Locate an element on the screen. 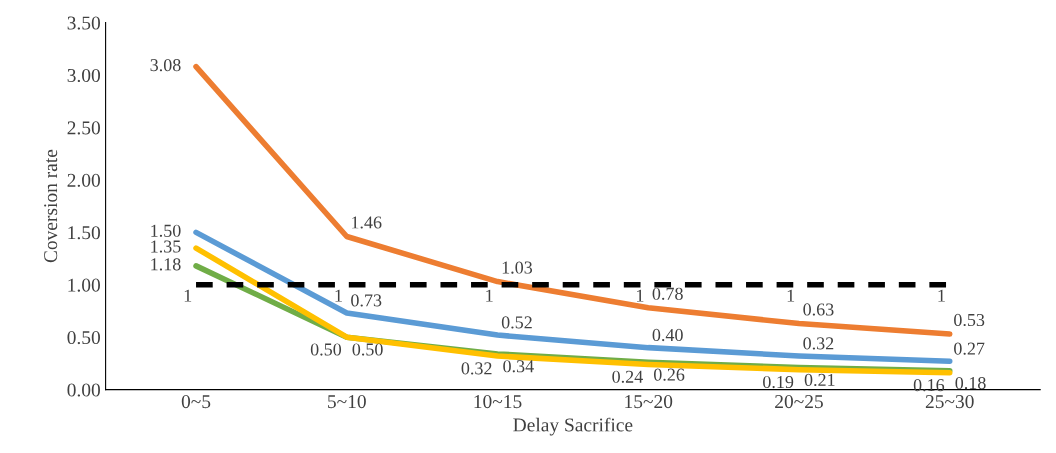 This screenshot has width=1056, height=453. data-label: 3.08 is located at coordinates (165, 65).